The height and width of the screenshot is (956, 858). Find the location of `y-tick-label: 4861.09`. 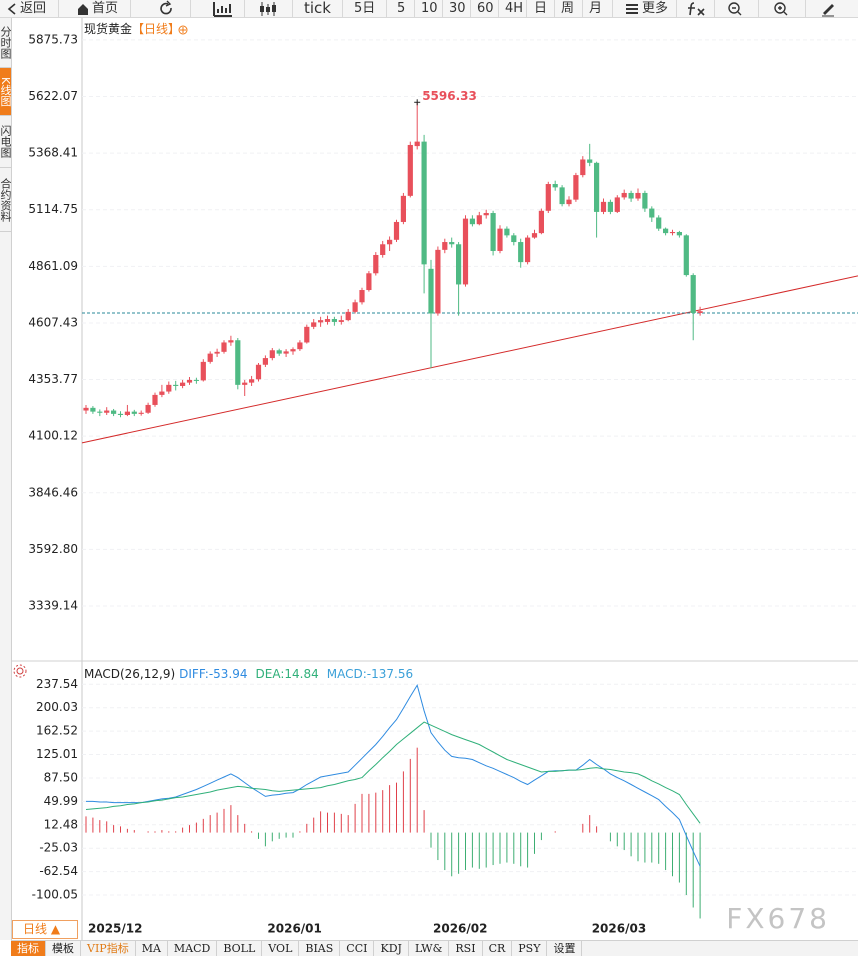

y-tick-label: 4861.09 is located at coordinates (53, 266).